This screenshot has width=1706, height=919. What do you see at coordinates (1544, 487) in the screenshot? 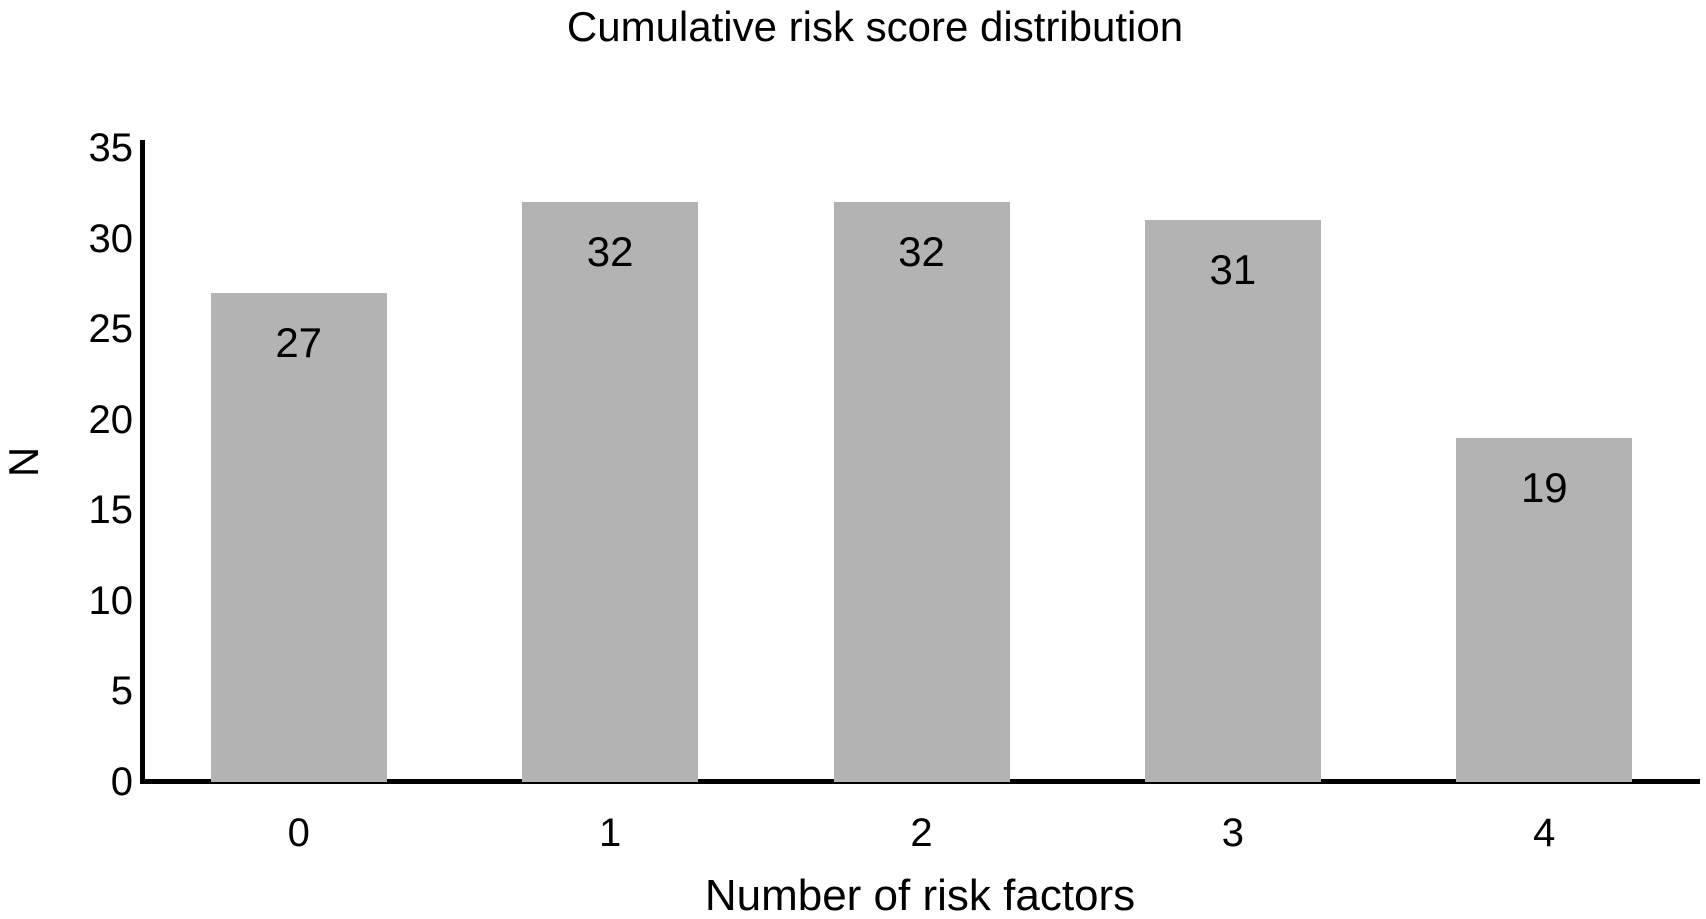
I see `bar-data-label: 19` at bounding box center [1544, 487].